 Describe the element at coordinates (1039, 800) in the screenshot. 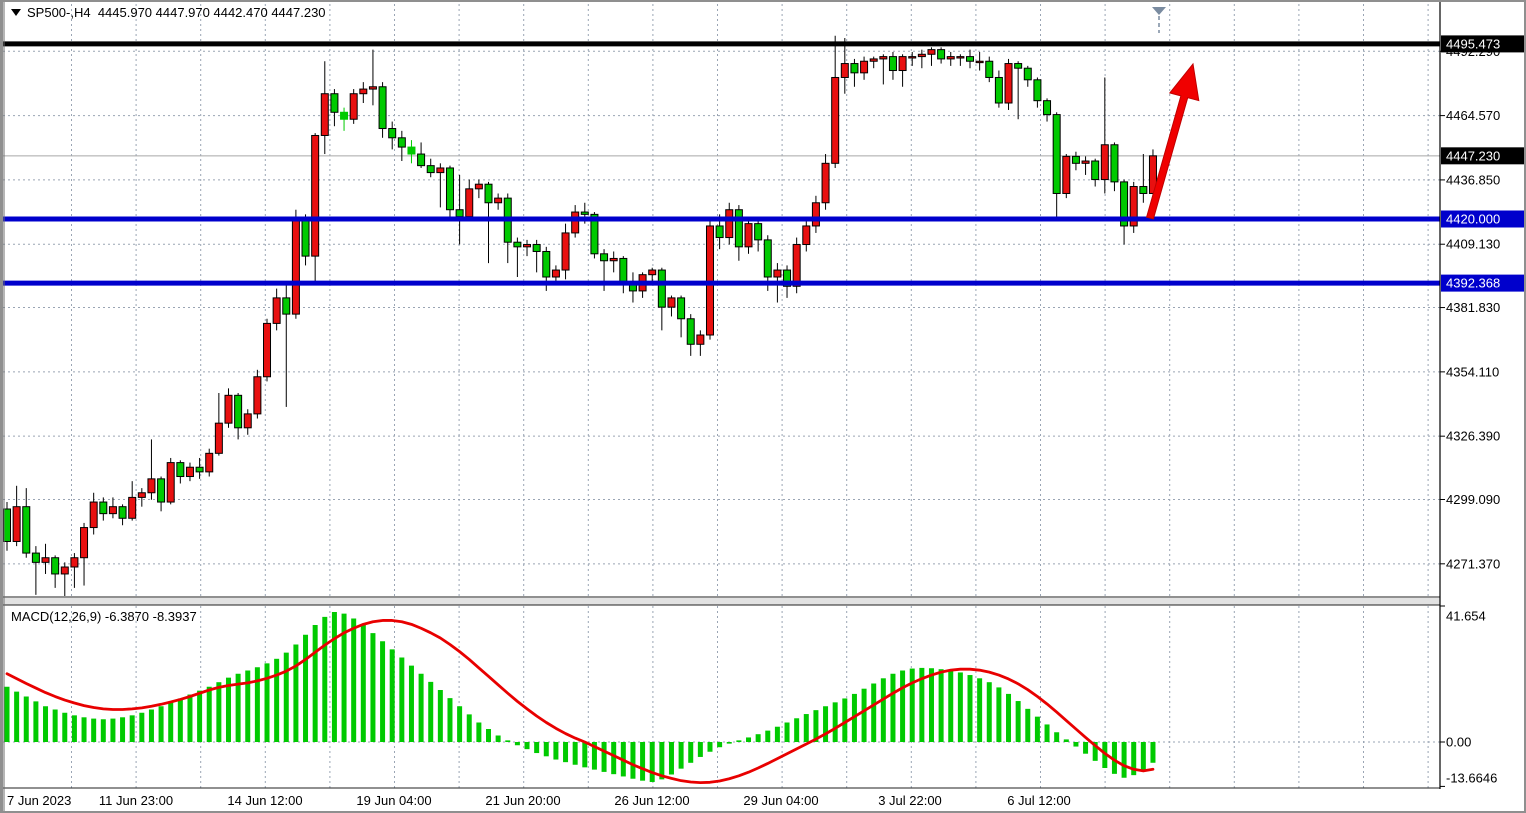

I see `time-axis-label: 6 Jul 12:00` at that location.